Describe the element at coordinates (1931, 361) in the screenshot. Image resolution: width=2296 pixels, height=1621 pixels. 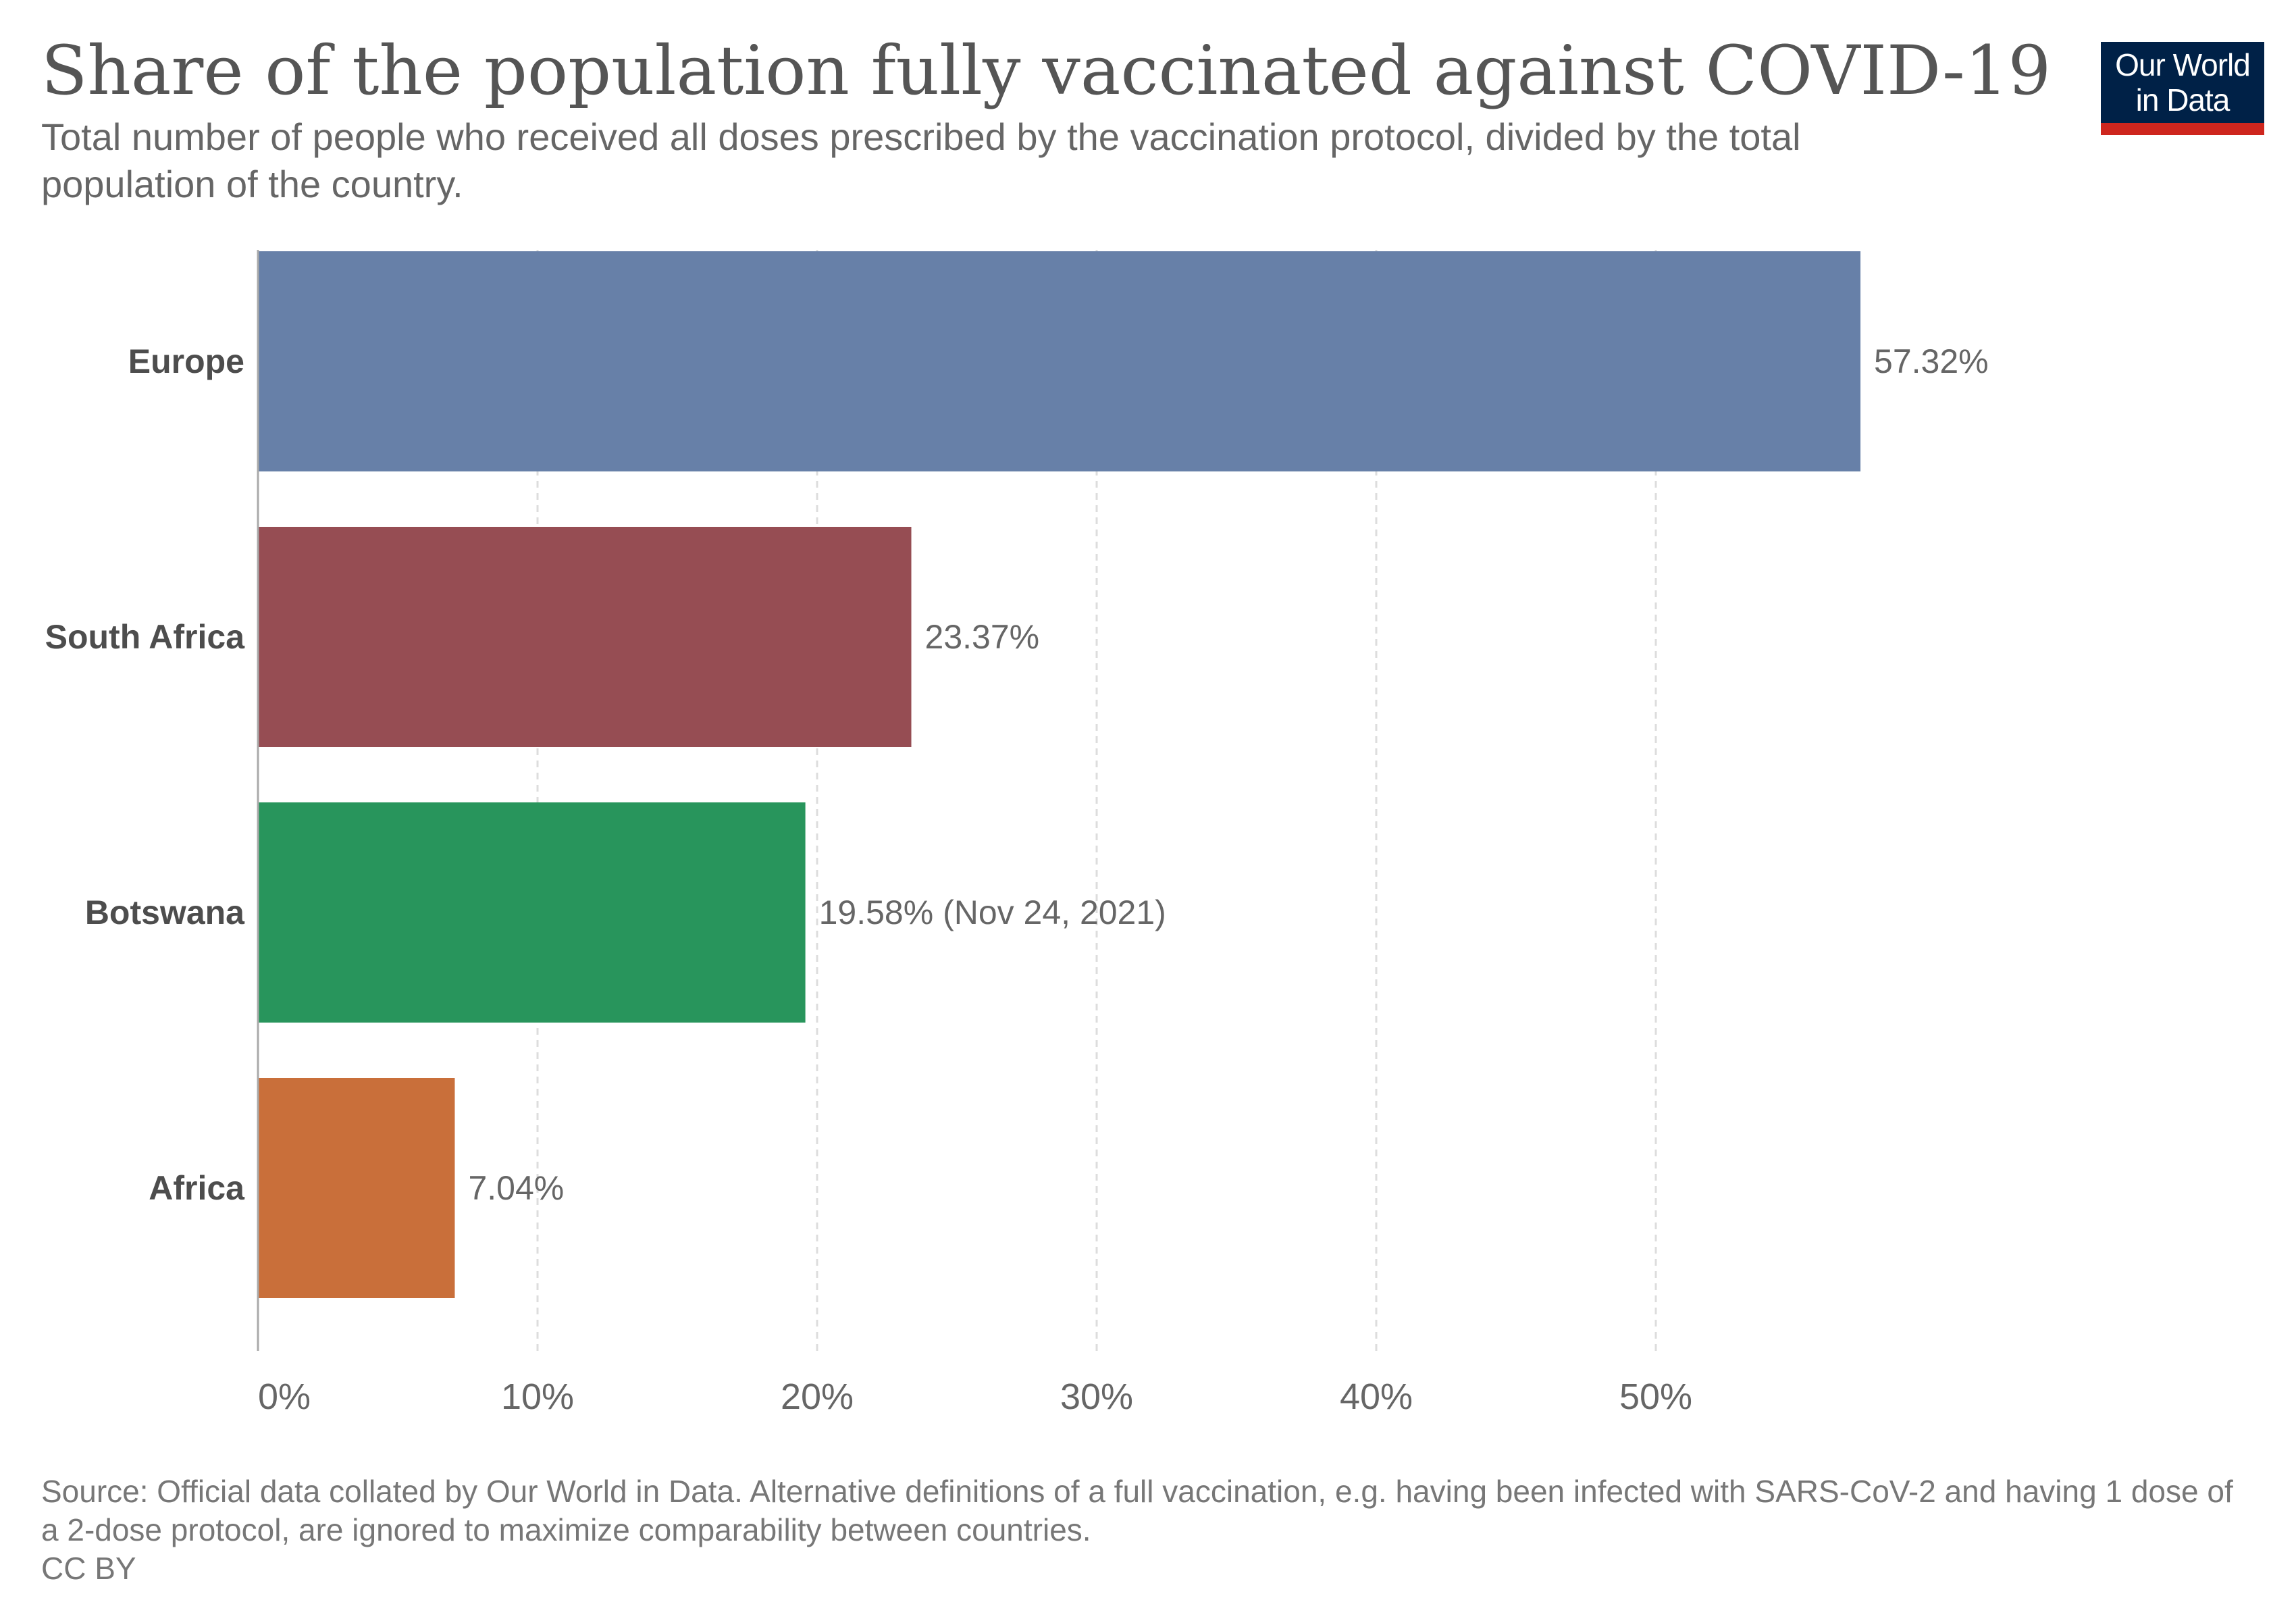
I see `value-label: 57.32%` at that location.